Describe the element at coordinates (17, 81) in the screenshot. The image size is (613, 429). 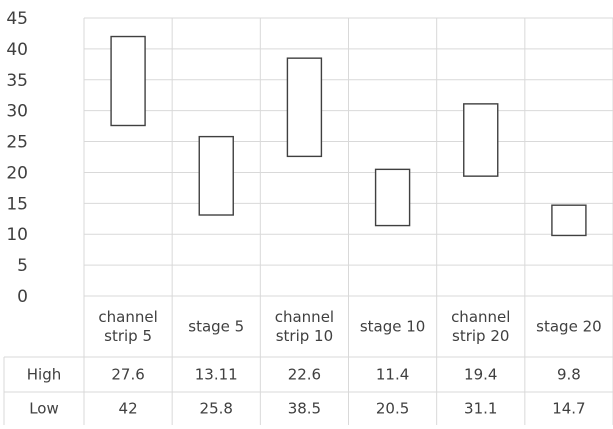
I see `y-tick-label: 35` at that location.